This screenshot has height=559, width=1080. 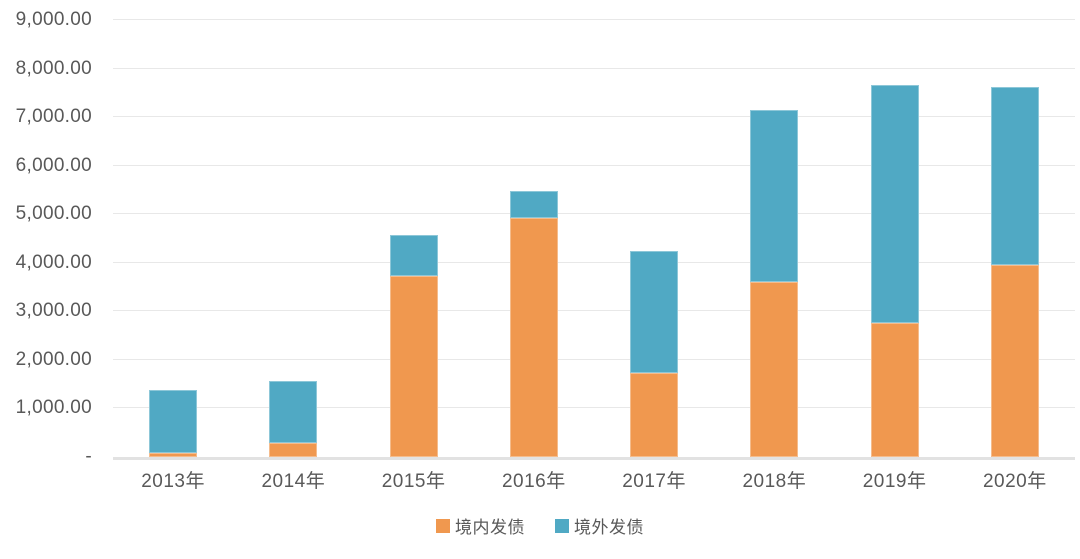 What do you see at coordinates (53, 165) in the screenshot?
I see `y-tick-label: 6,000.00` at bounding box center [53, 165].